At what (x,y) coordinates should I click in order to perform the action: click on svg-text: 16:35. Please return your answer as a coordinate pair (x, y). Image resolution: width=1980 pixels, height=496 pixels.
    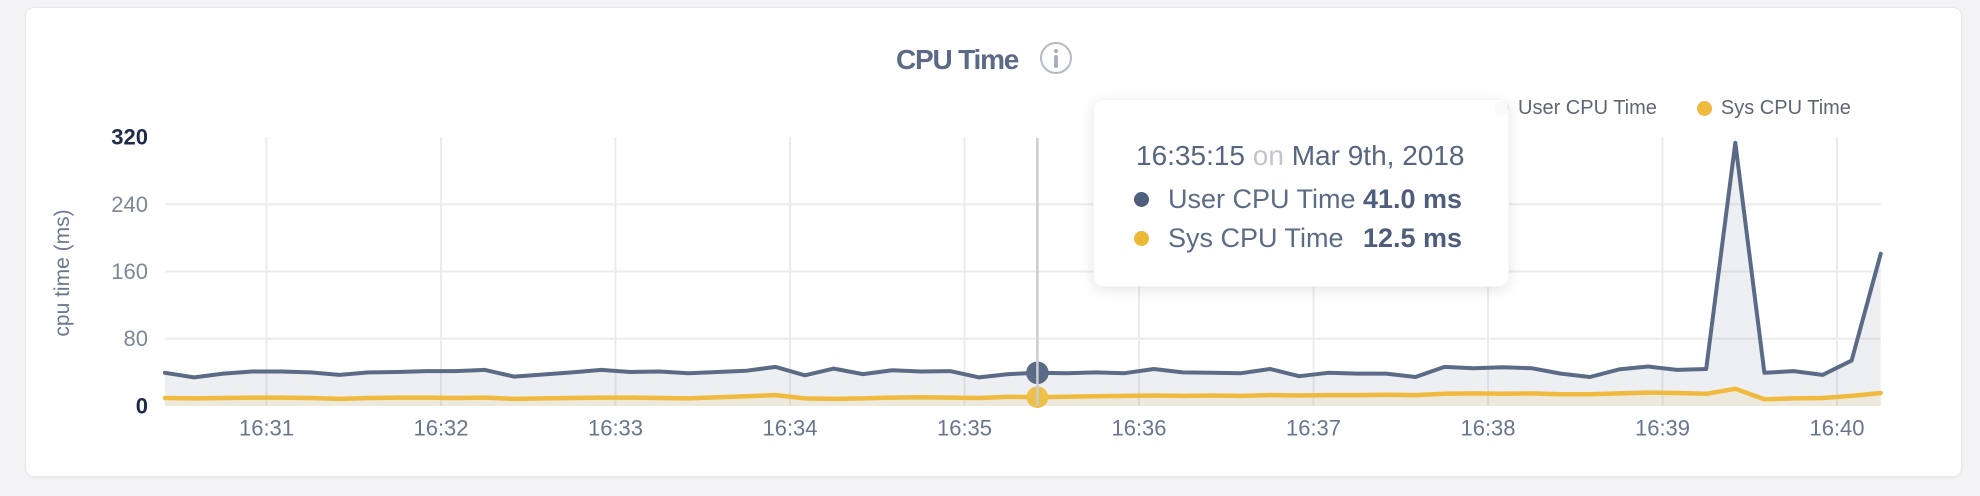
    Looking at the image, I should click on (964, 428).